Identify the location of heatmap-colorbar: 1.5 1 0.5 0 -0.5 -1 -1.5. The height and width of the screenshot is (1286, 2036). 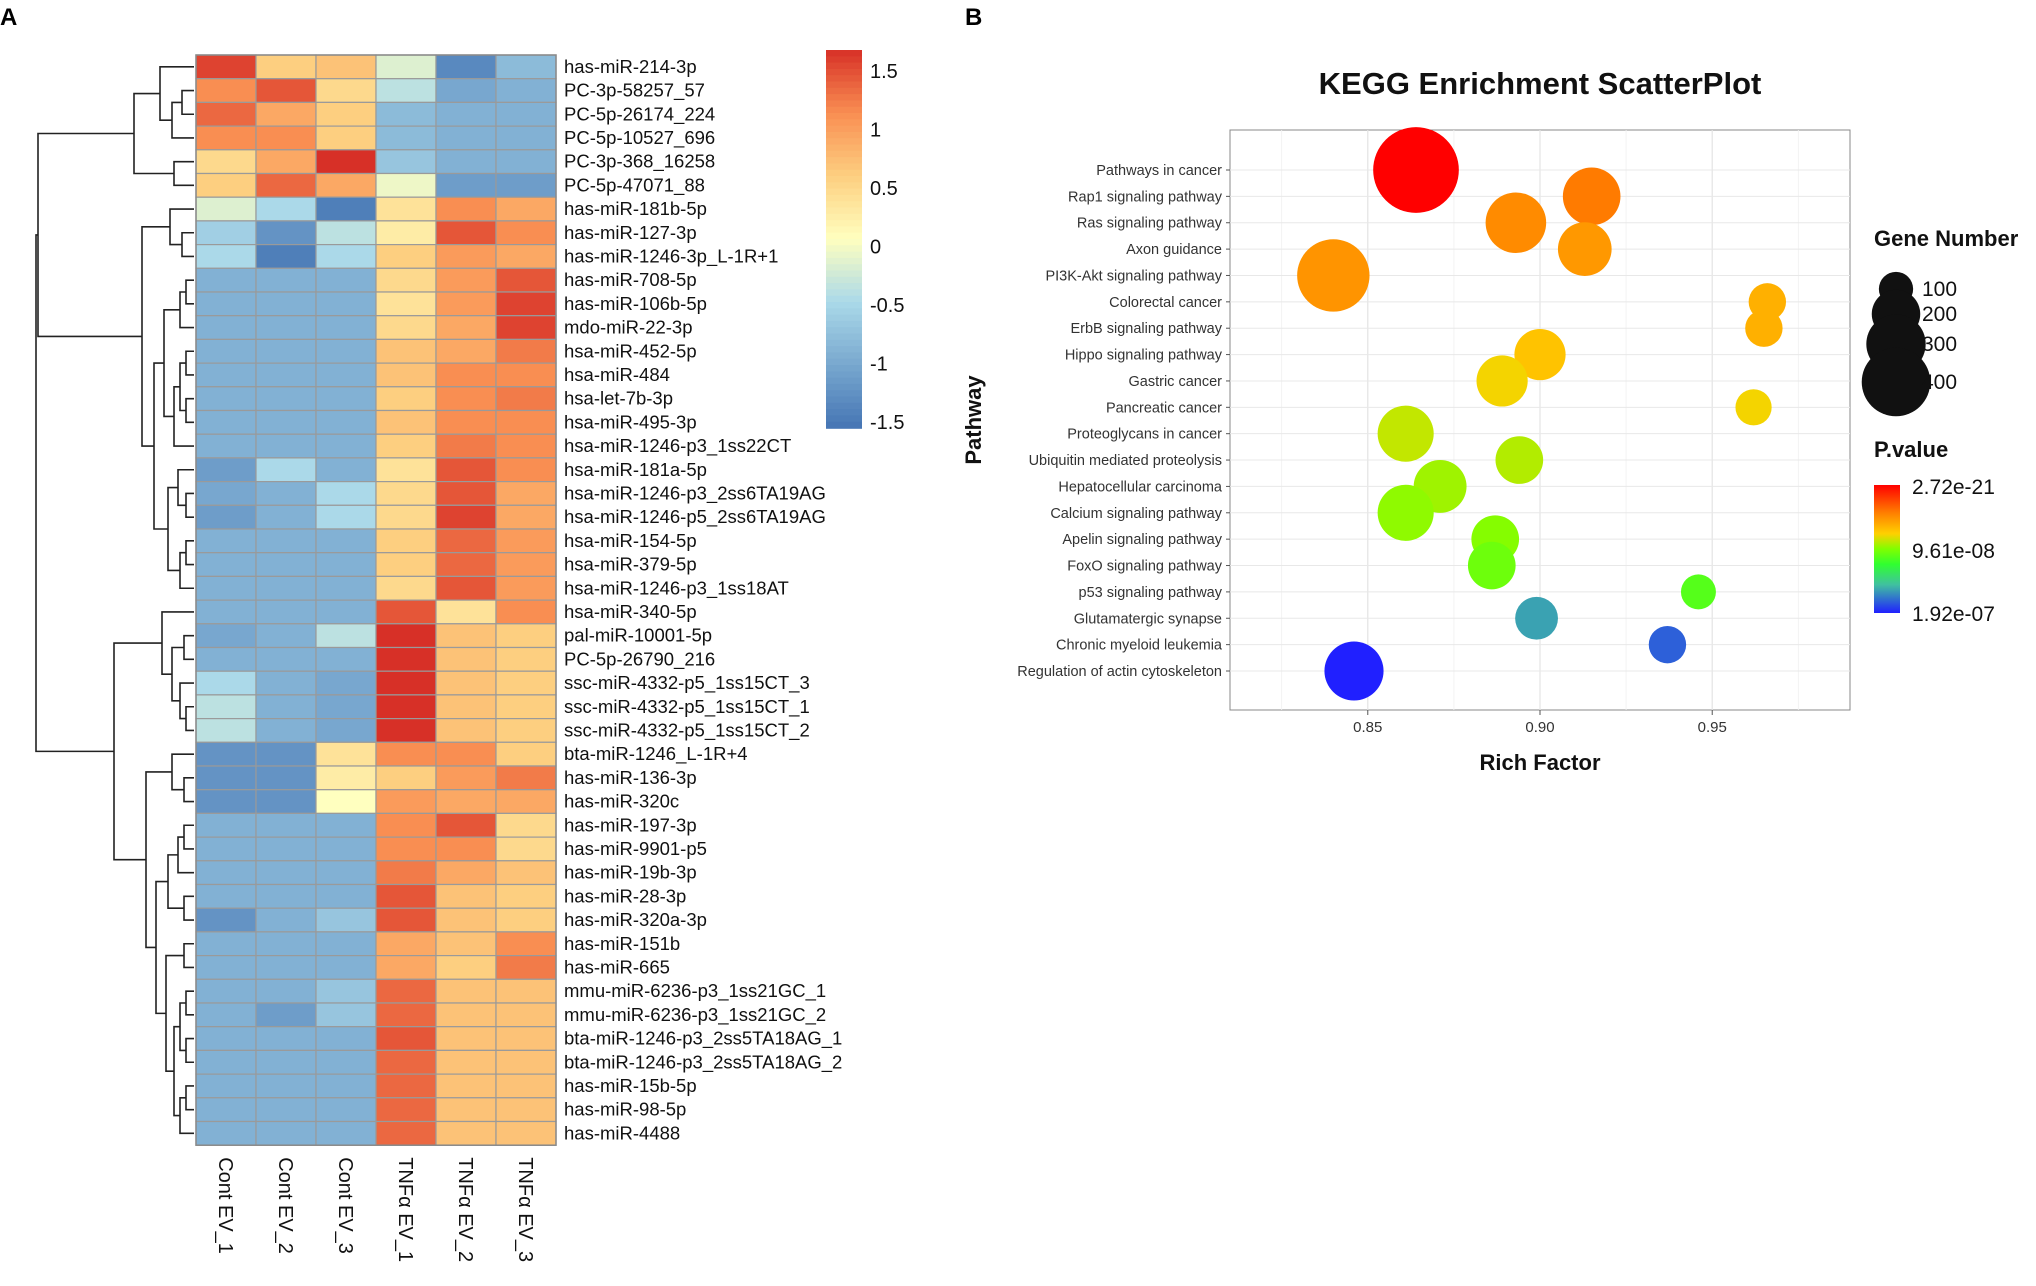
(865, 242).